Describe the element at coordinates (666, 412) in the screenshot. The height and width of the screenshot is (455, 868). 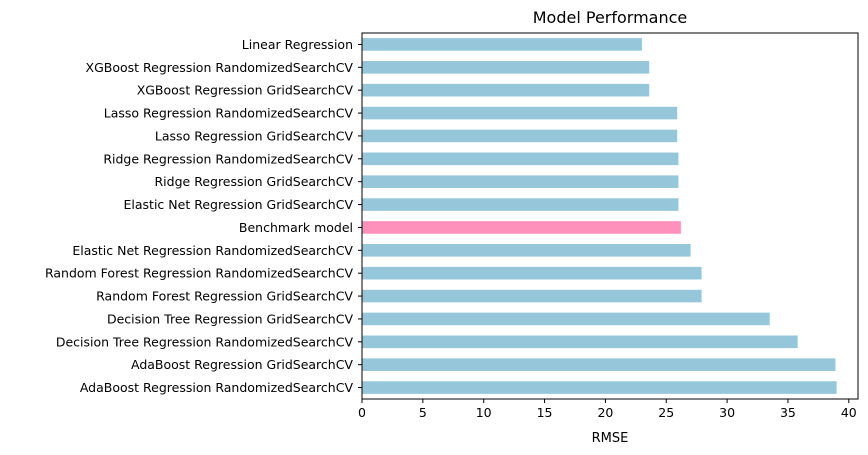
I see `x-tick-label: 25` at that location.